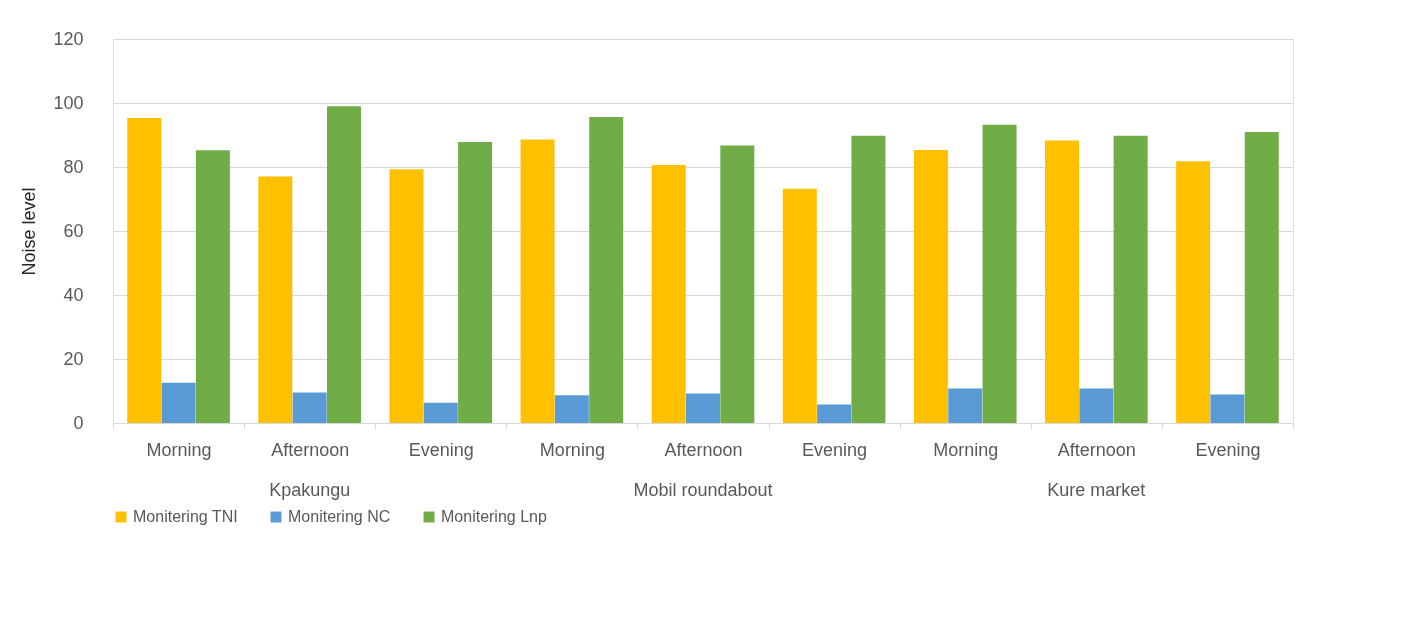 Image resolution: width=1404 pixels, height=634 pixels. Describe the element at coordinates (73, 358) in the screenshot. I see `y-tick-label: 20` at that location.